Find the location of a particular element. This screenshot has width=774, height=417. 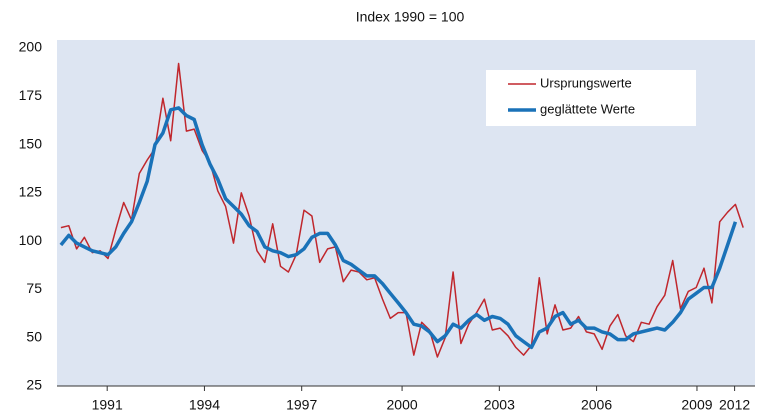

legend-box is located at coordinates (591, 98).